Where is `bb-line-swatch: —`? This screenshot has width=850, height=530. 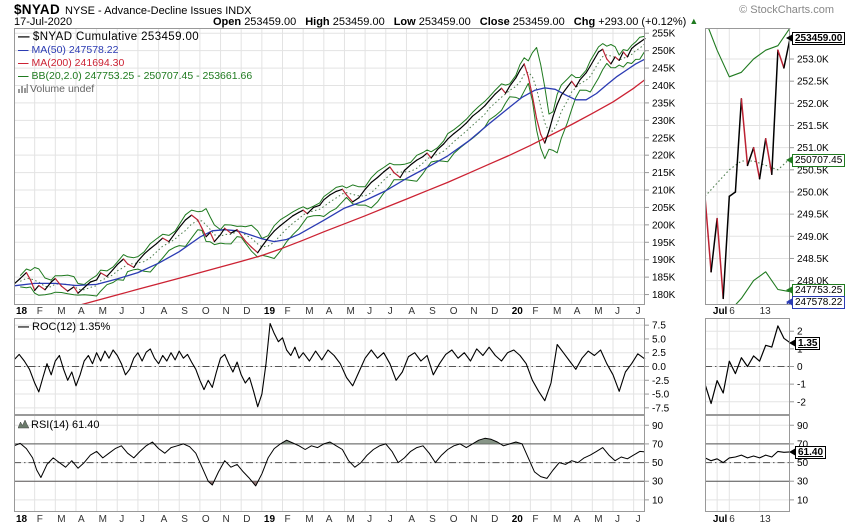
bb-line-swatch: — is located at coordinates (23, 76).